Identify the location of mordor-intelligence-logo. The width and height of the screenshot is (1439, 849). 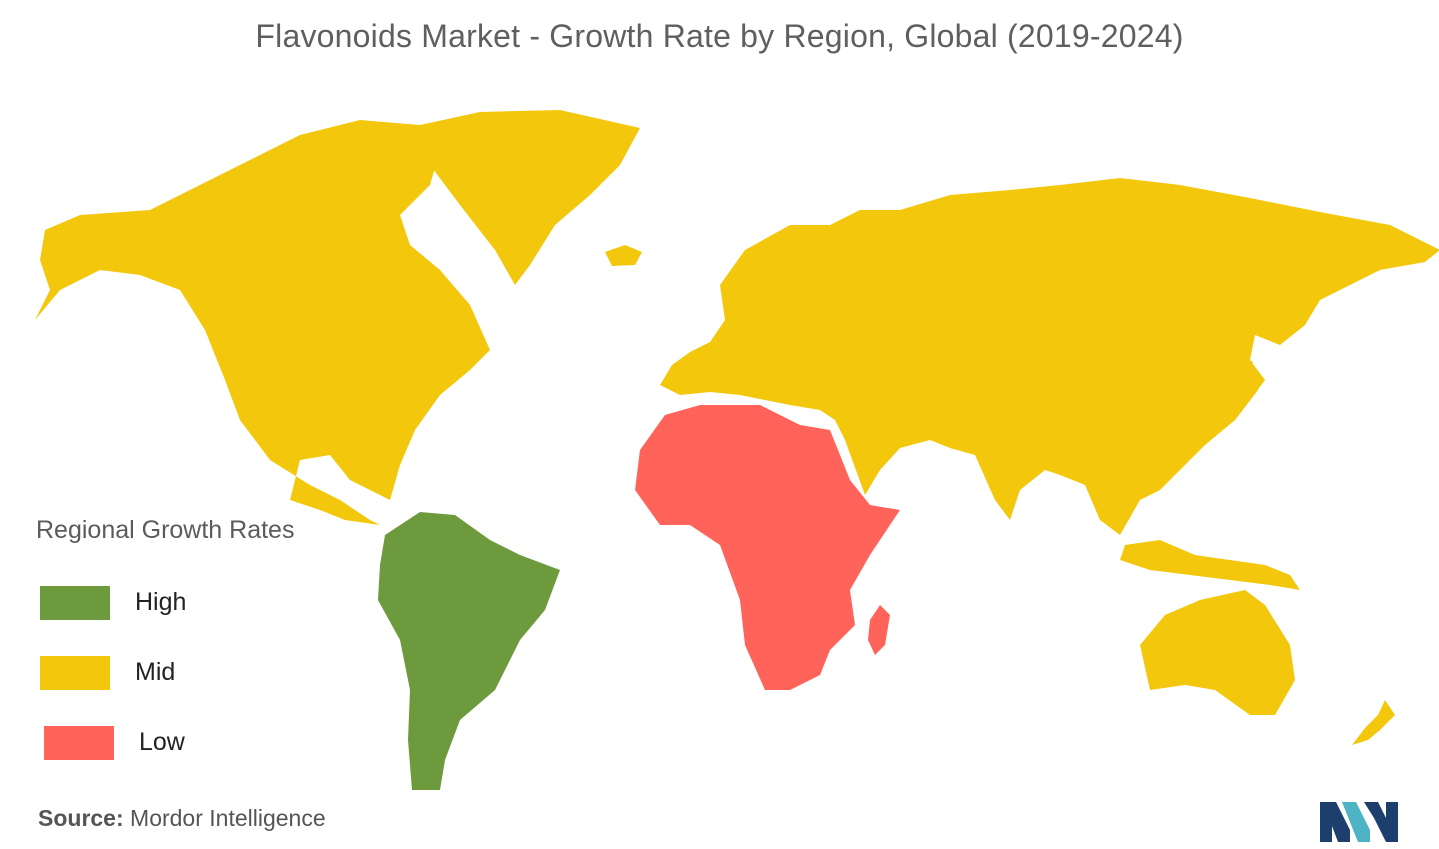
(1359, 822).